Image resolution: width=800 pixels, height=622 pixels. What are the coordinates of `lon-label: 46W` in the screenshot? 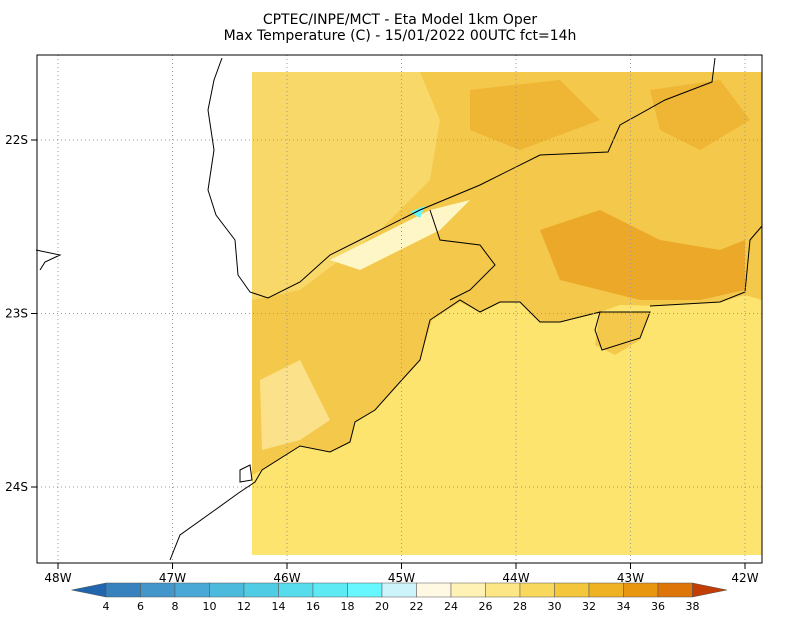 It's located at (286, 578).